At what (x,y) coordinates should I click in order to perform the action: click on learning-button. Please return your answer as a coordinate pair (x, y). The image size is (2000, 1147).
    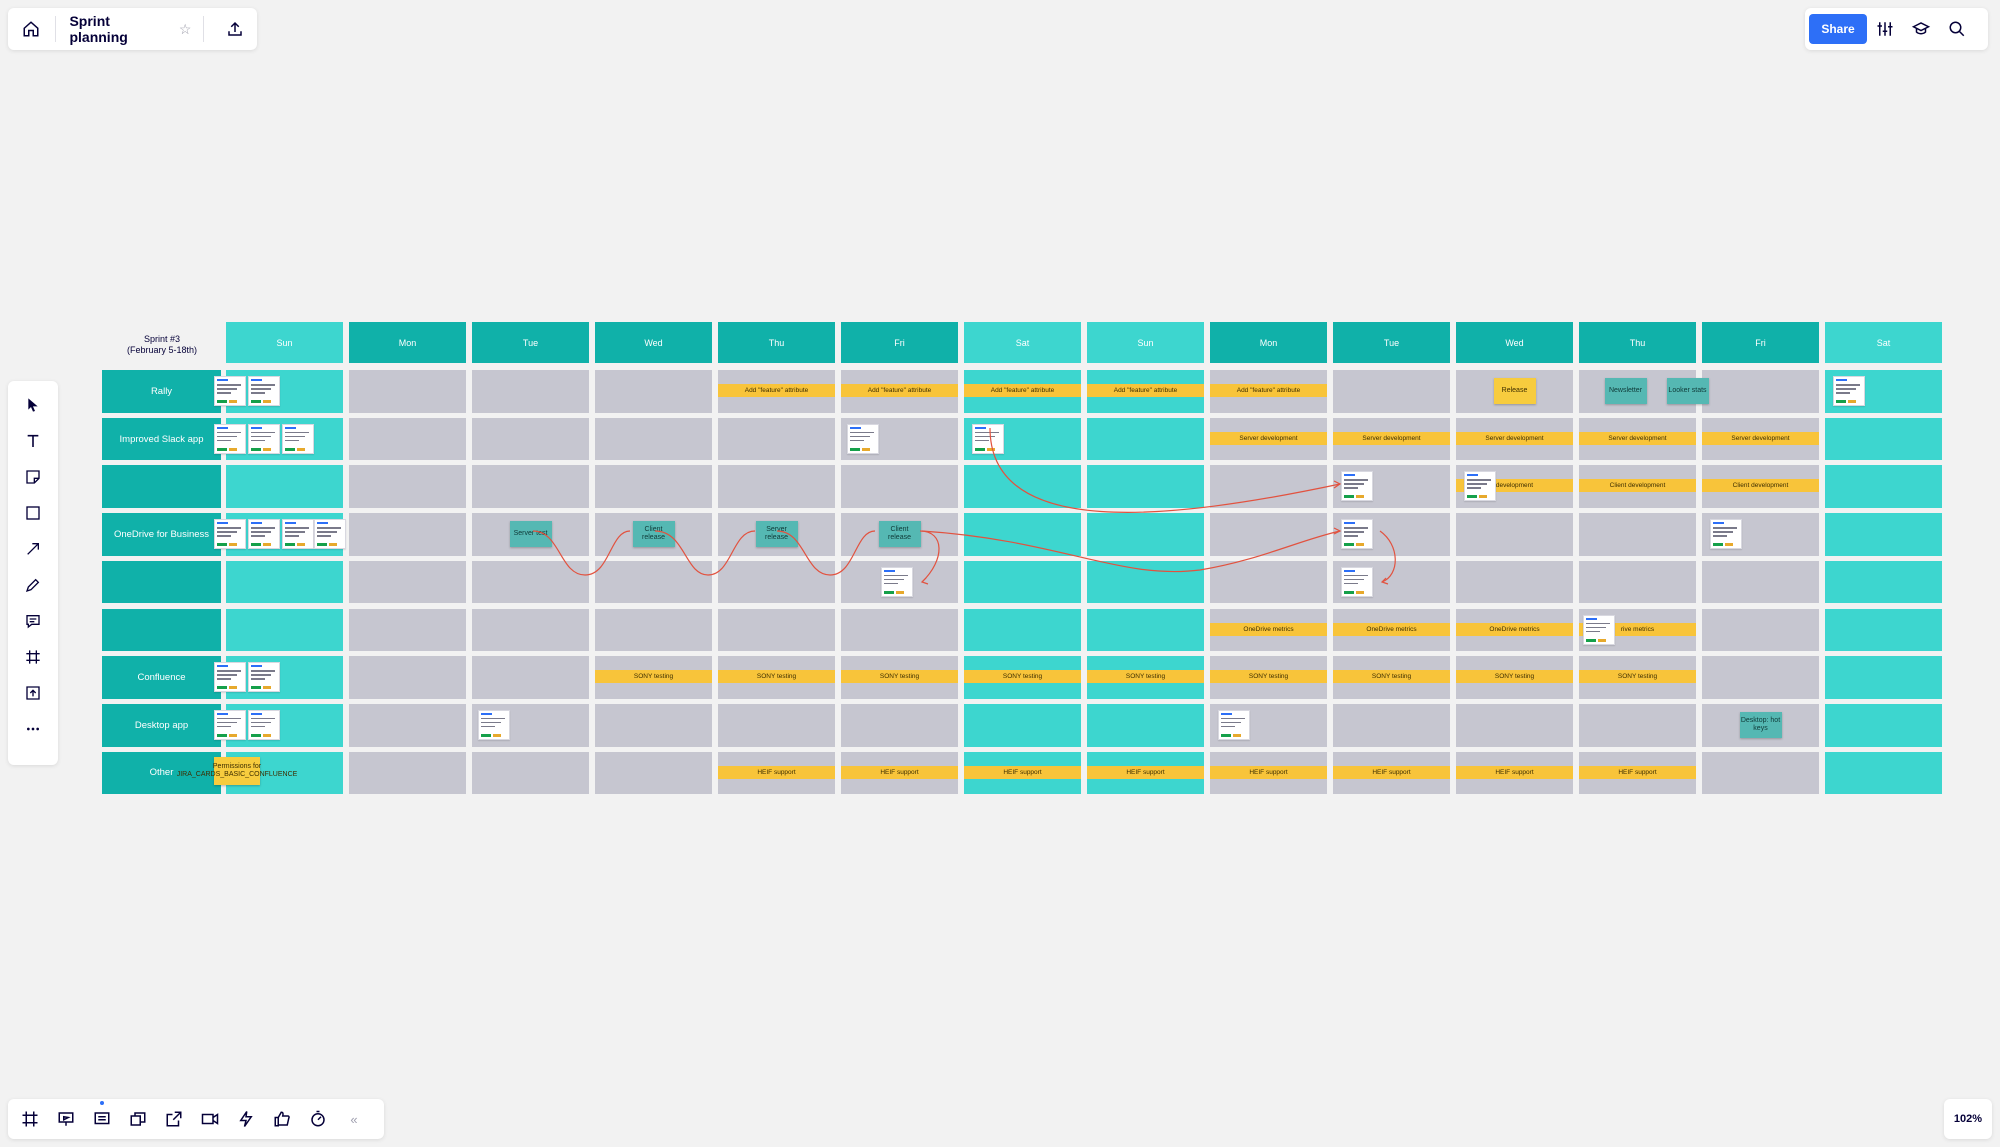
    Looking at the image, I should click on (1921, 29).